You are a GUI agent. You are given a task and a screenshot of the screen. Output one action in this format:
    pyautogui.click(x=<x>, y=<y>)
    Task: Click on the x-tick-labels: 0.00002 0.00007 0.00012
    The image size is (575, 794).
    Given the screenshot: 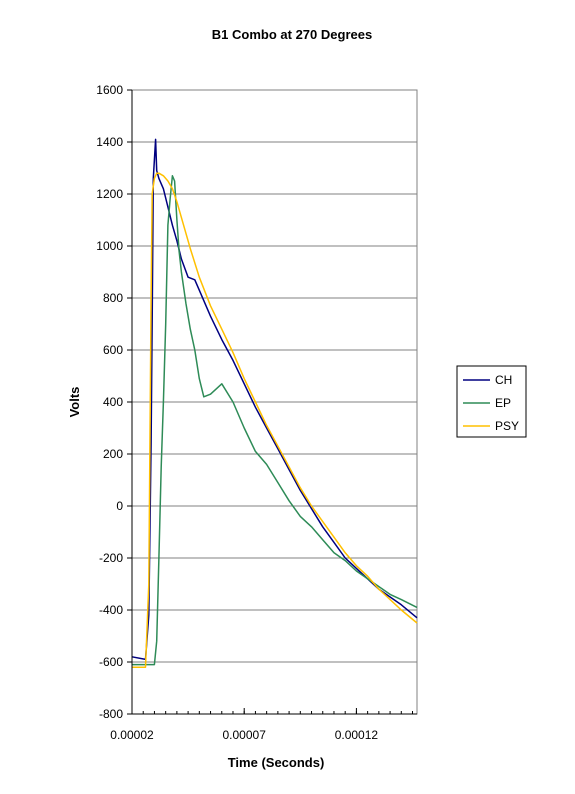 What is the action you would take?
    pyautogui.click(x=262, y=725)
    